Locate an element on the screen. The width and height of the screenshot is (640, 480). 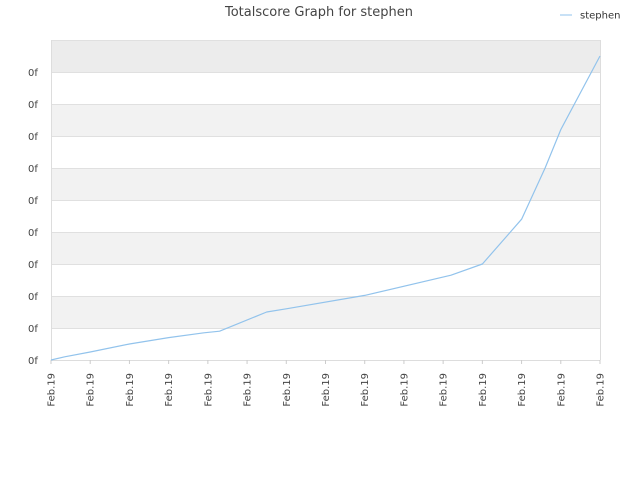
chart-title: Totalscore Graph for stephen is located at coordinates (318, 12).